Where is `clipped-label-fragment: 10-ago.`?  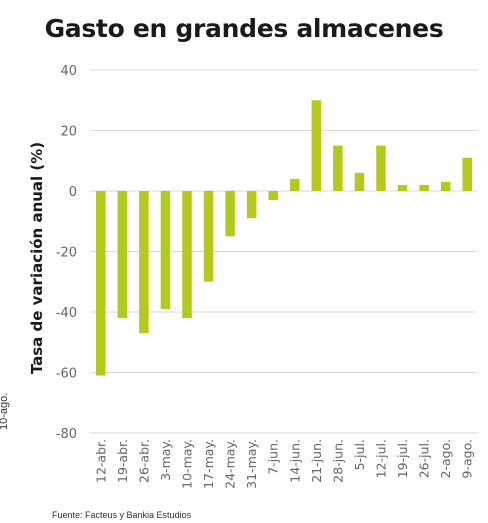 clipped-label-fragment: 10-ago. is located at coordinates (5, 411).